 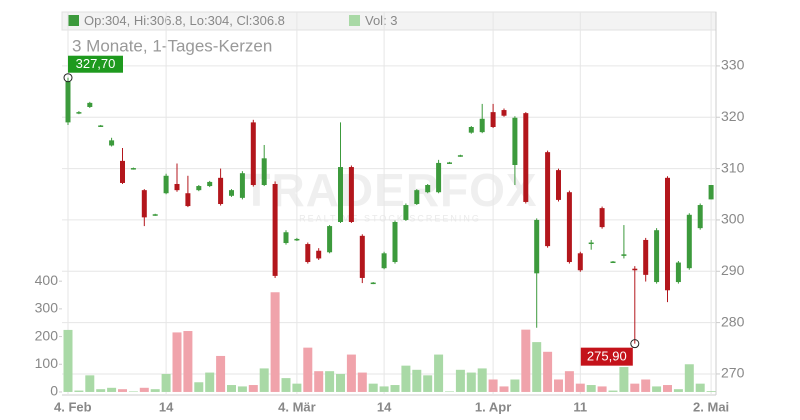 What do you see at coordinates (354, 20) in the screenshot?
I see `volume-legend-icon` at bounding box center [354, 20].